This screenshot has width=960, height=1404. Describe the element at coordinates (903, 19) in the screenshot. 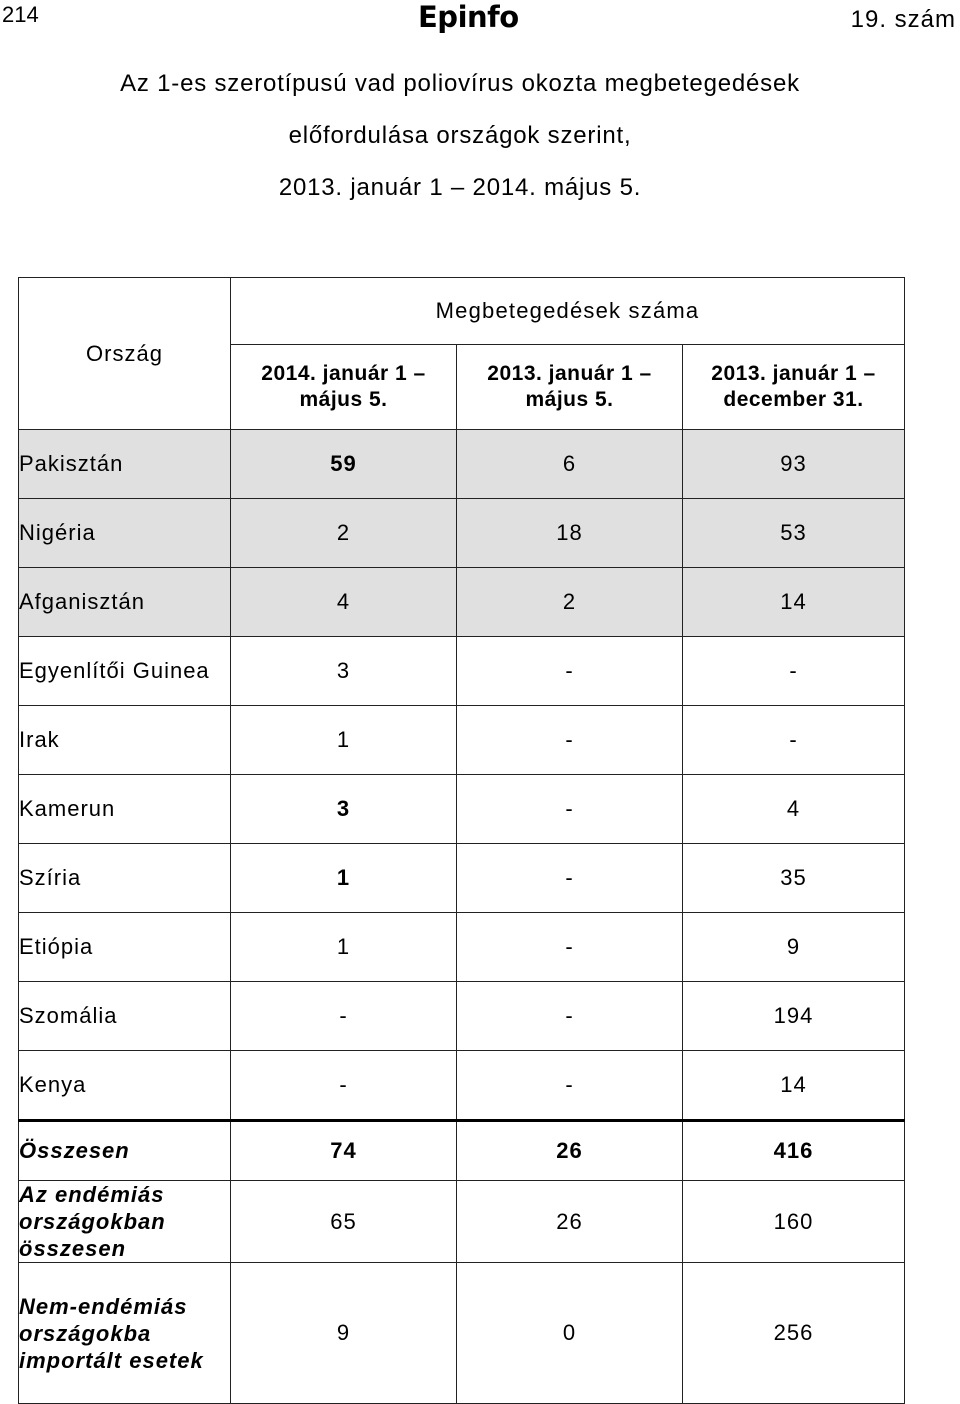

I see `issue-number: 19. szám` at that location.